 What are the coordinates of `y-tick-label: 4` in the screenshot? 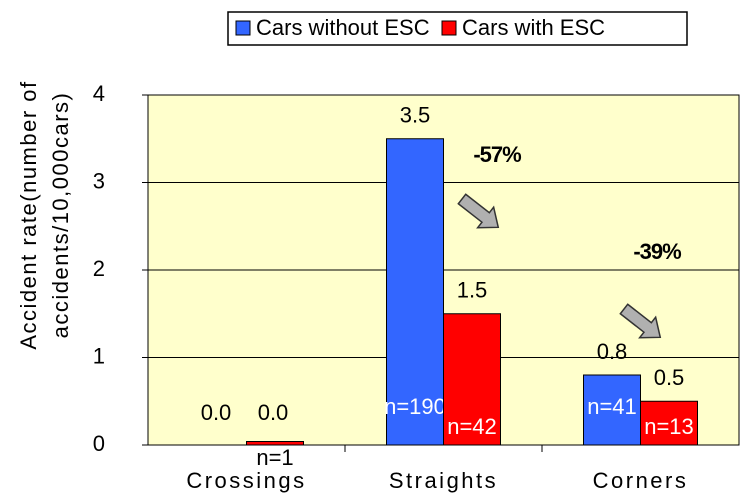 It's located at (99, 93).